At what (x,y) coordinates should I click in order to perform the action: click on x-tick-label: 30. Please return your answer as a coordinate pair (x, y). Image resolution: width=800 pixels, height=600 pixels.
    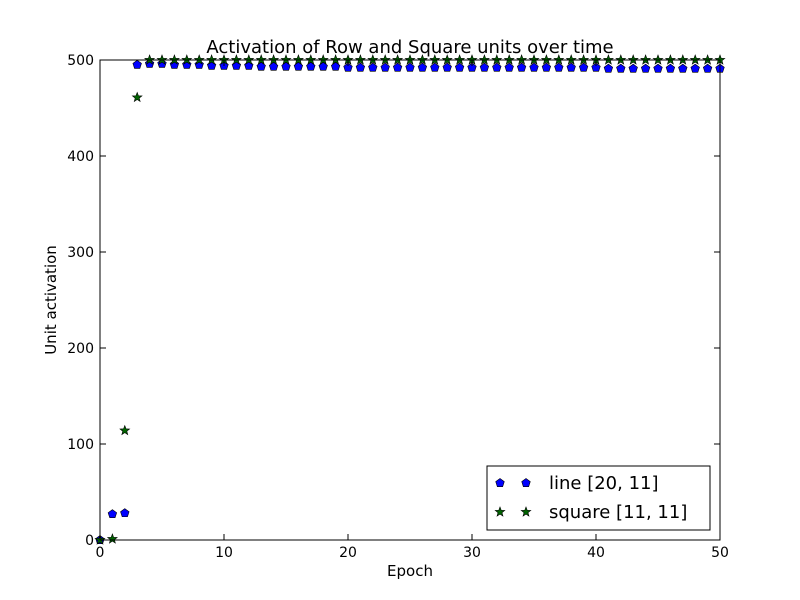
    Looking at the image, I should click on (472, 553).